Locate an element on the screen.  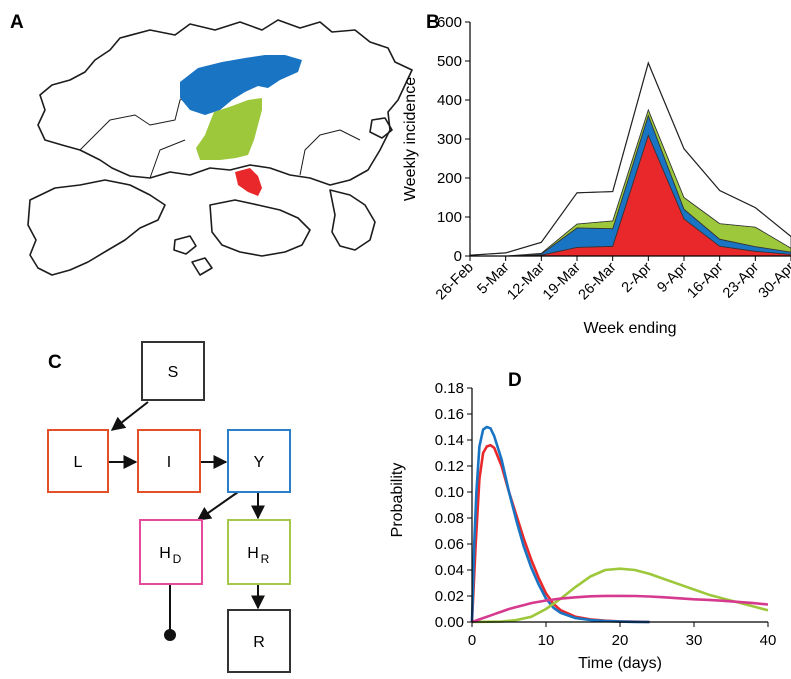
d-y-tick-label: 0.16 is located at coordinates (449, 414).